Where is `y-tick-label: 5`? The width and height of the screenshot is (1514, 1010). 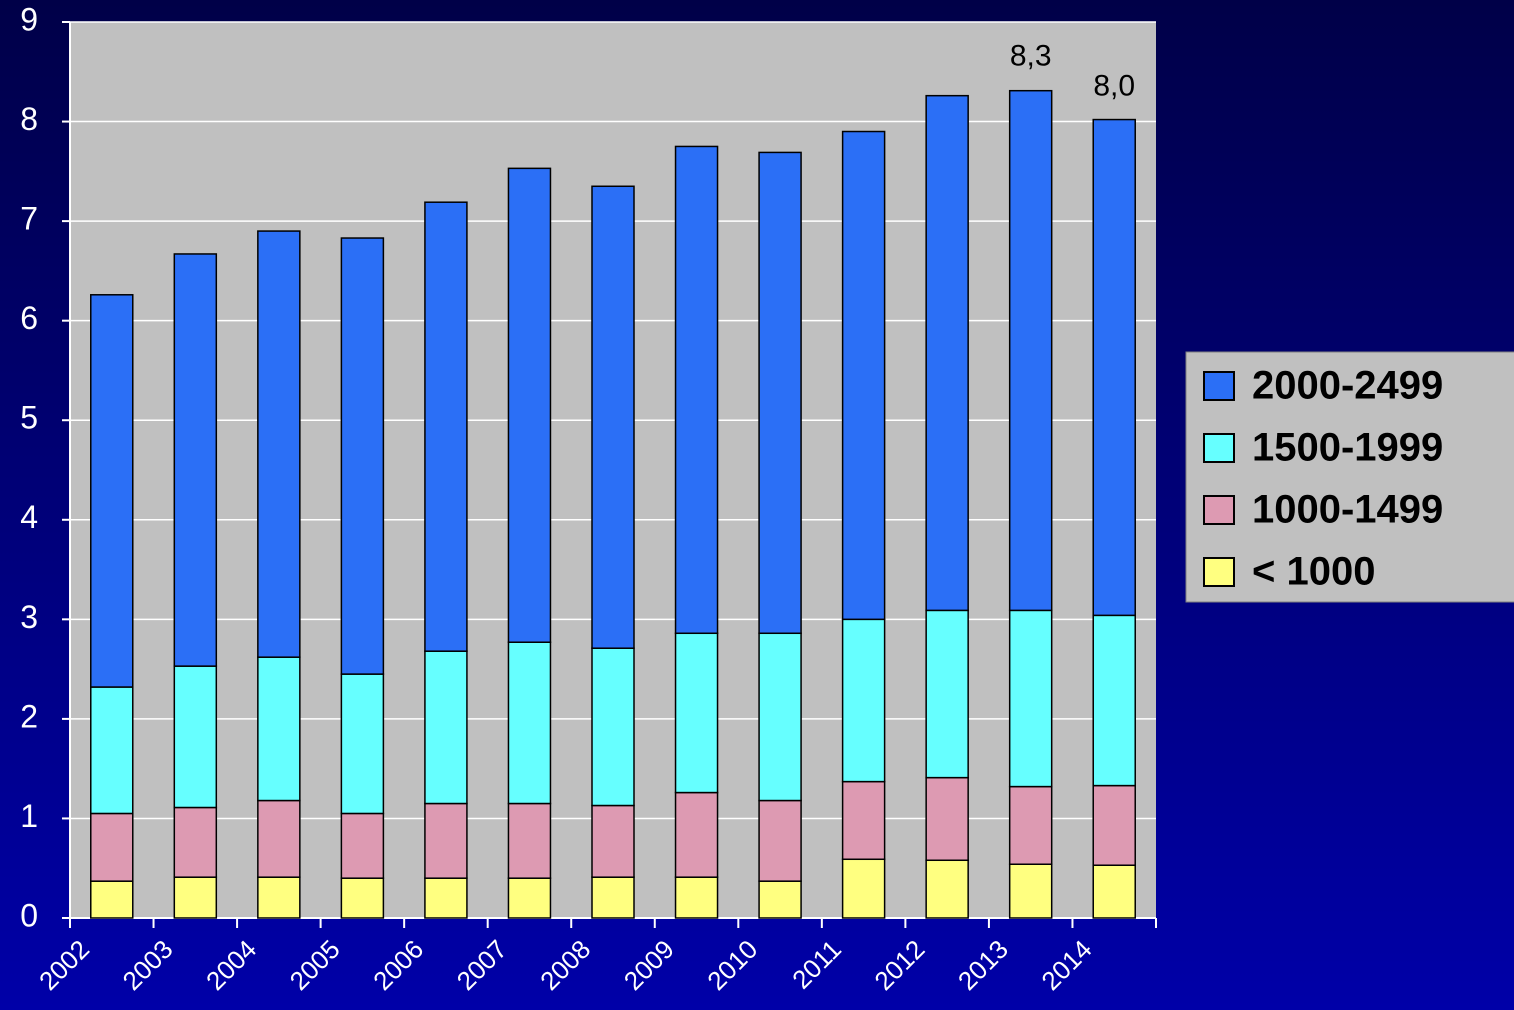
y-tick-label: 5 is located at coordinates (29, 418).